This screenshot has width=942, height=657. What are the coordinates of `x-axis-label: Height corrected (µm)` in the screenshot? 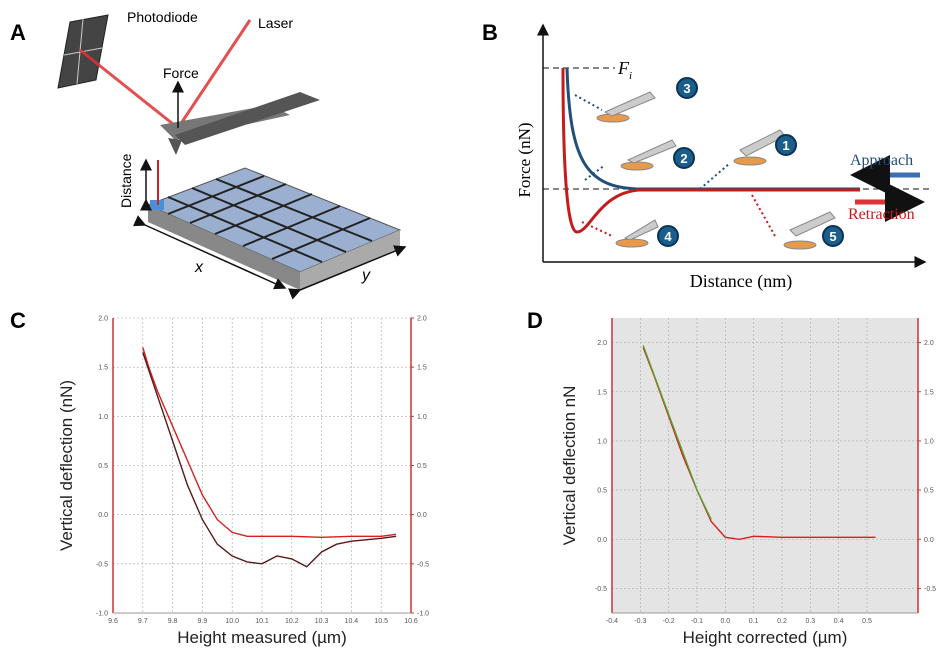 It's located at (765, 637).